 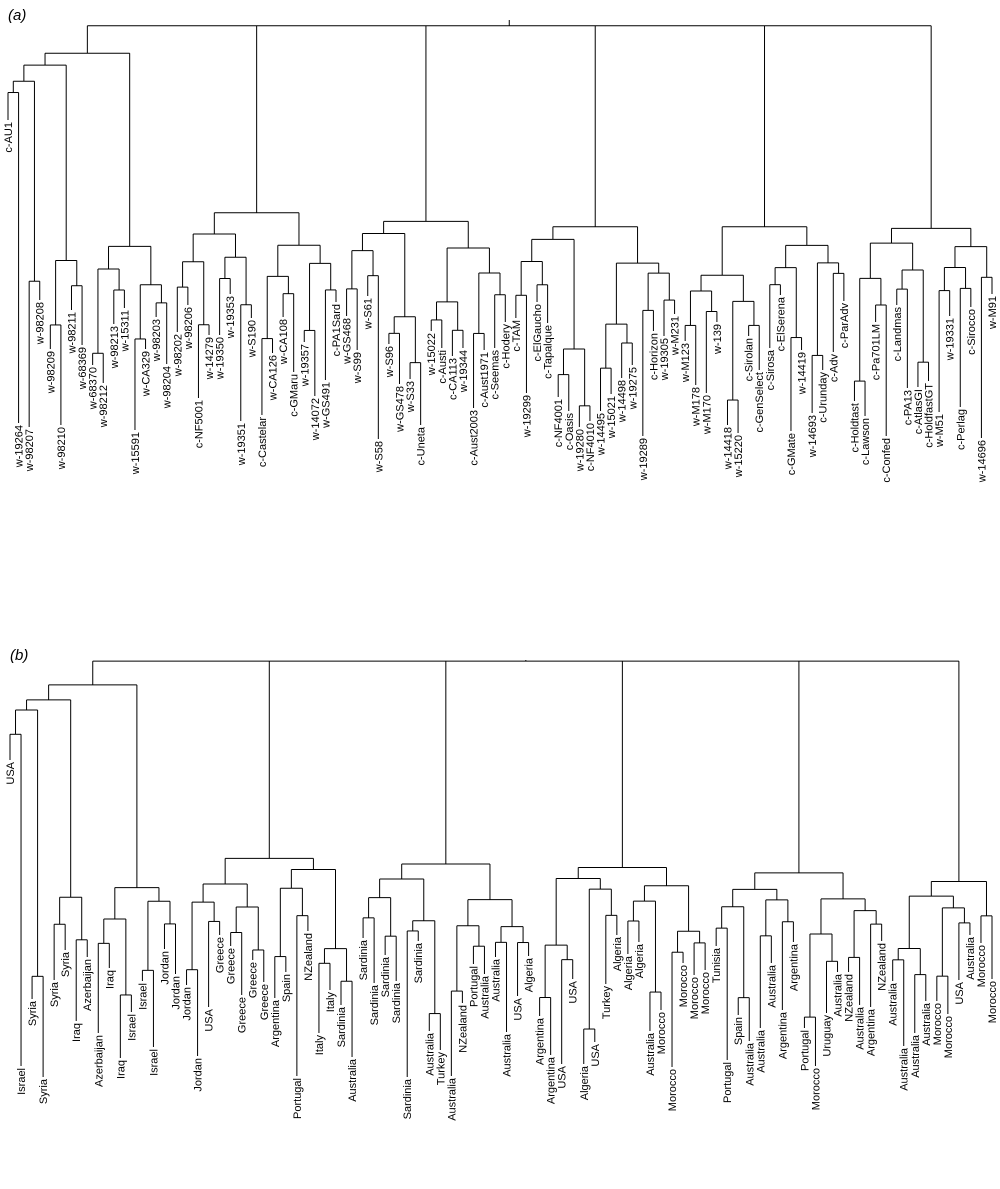 What do you see at coordinates (717, 965) in the screenshot?
I see `leaf-label: Tunisia` at bounding box center [717, 965].